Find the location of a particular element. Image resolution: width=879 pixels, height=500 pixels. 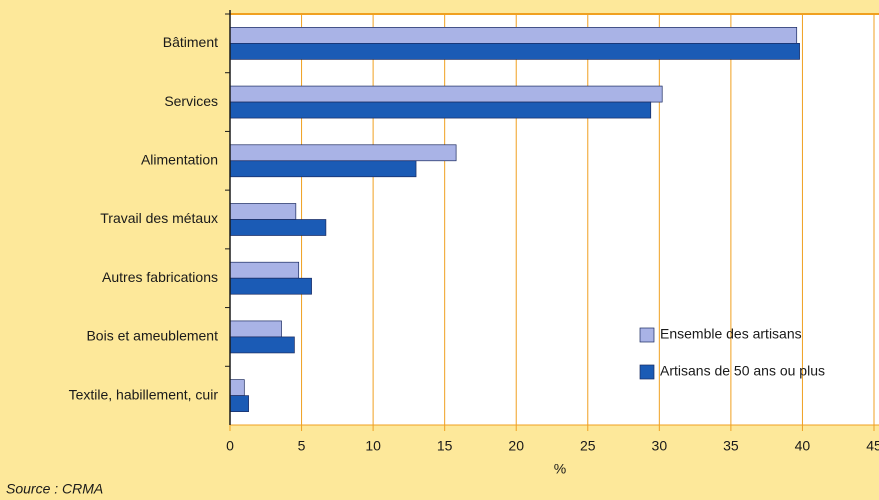

x-tick-label: 15 is located at coordinates (445, 446).